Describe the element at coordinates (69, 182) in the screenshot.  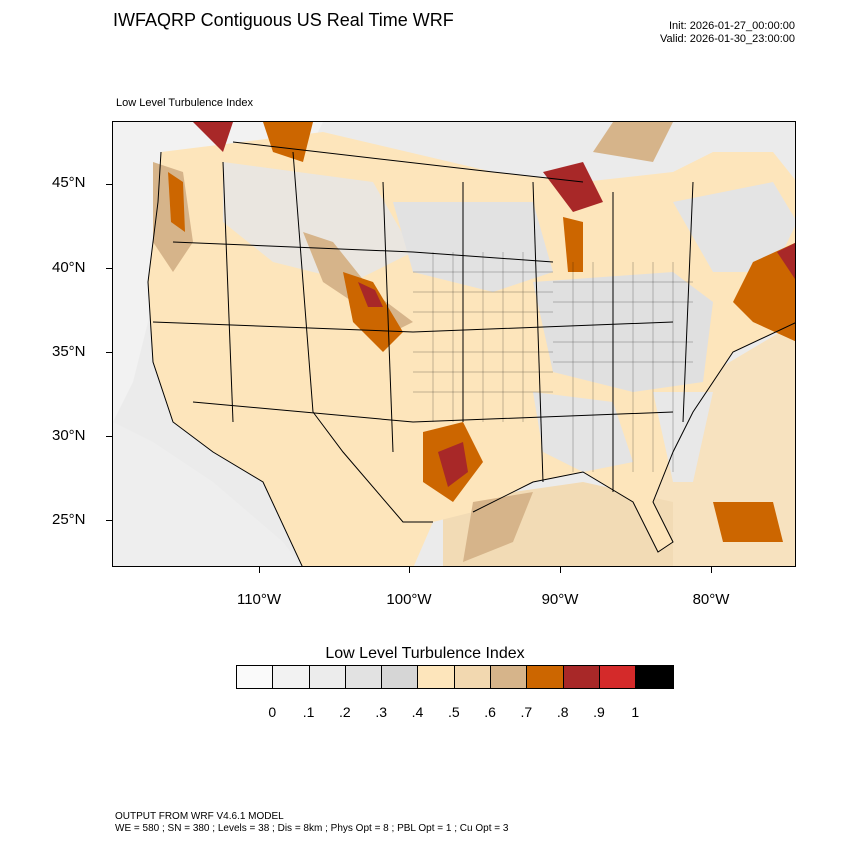
I see `lat-label-45: 45°N` at that location.